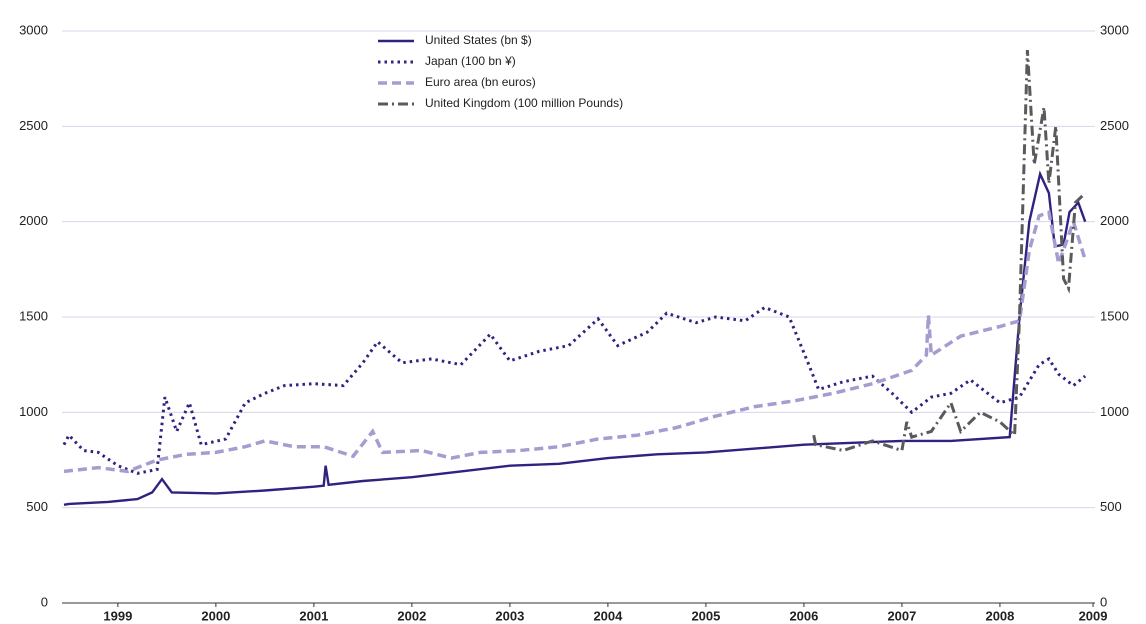  What do you see at coordinates (33, 220) in the screenshot?
I see `y-tick-label: 2000` at bounding box center [33, 220].